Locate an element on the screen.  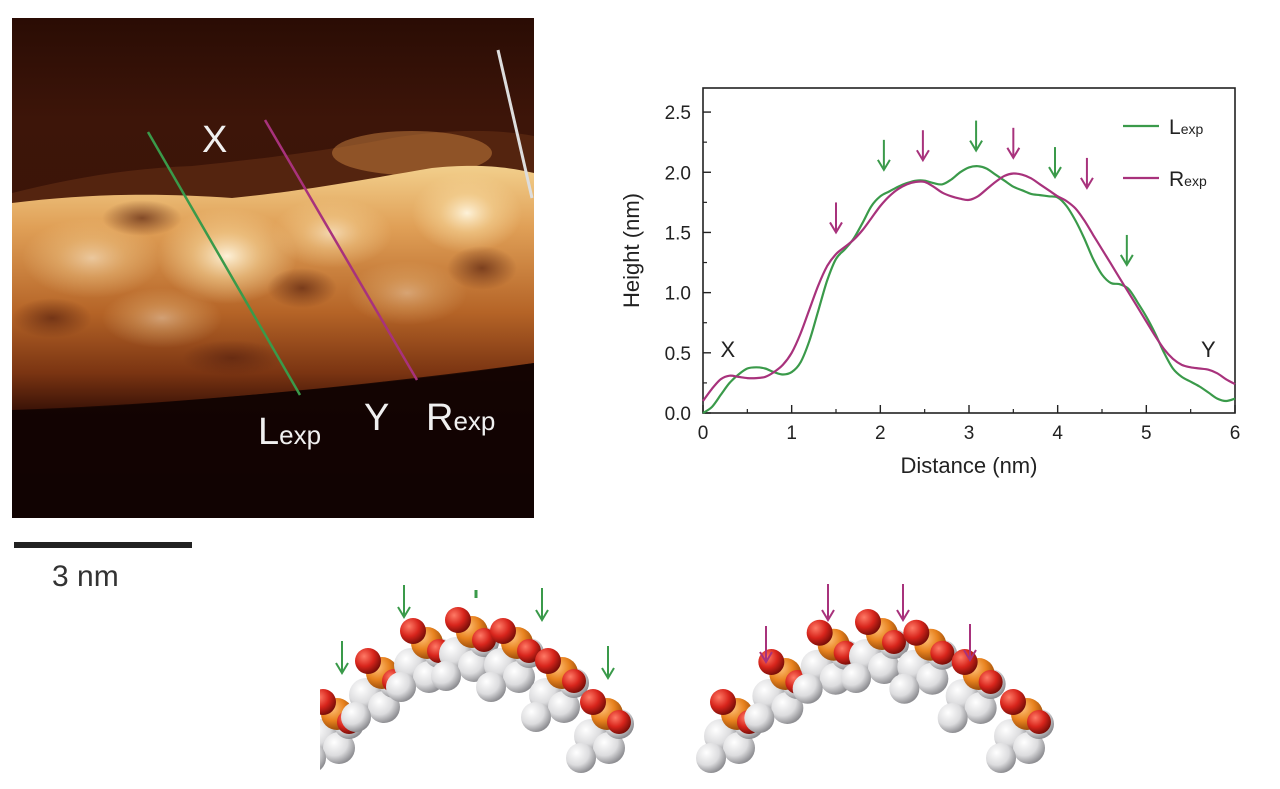
white-profile-line is located at coordinates (515, 124).